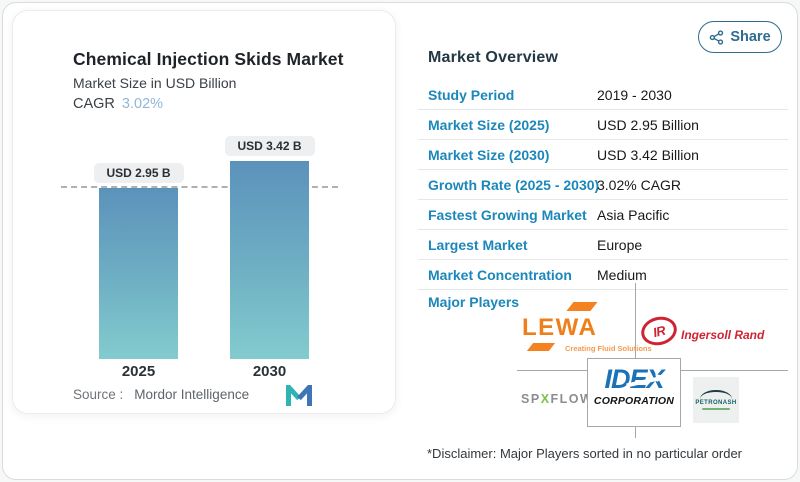 The image size is (800, 482). What do you see at coordinates (269, 247) in the screenshot?
I see `bar-2030: USD 3.42 B` at bounding box center [269, 247].